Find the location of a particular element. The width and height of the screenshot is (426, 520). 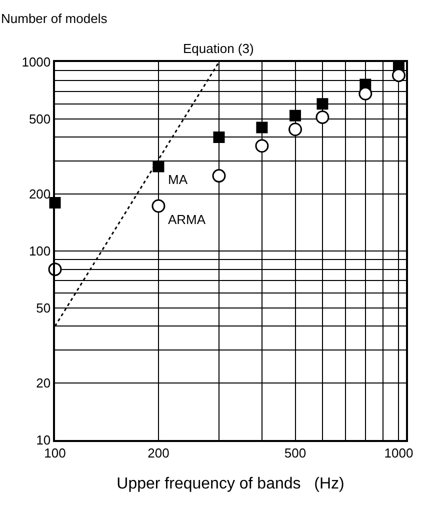

y-axis-title: Number of models is located at coordinates (54, 18).